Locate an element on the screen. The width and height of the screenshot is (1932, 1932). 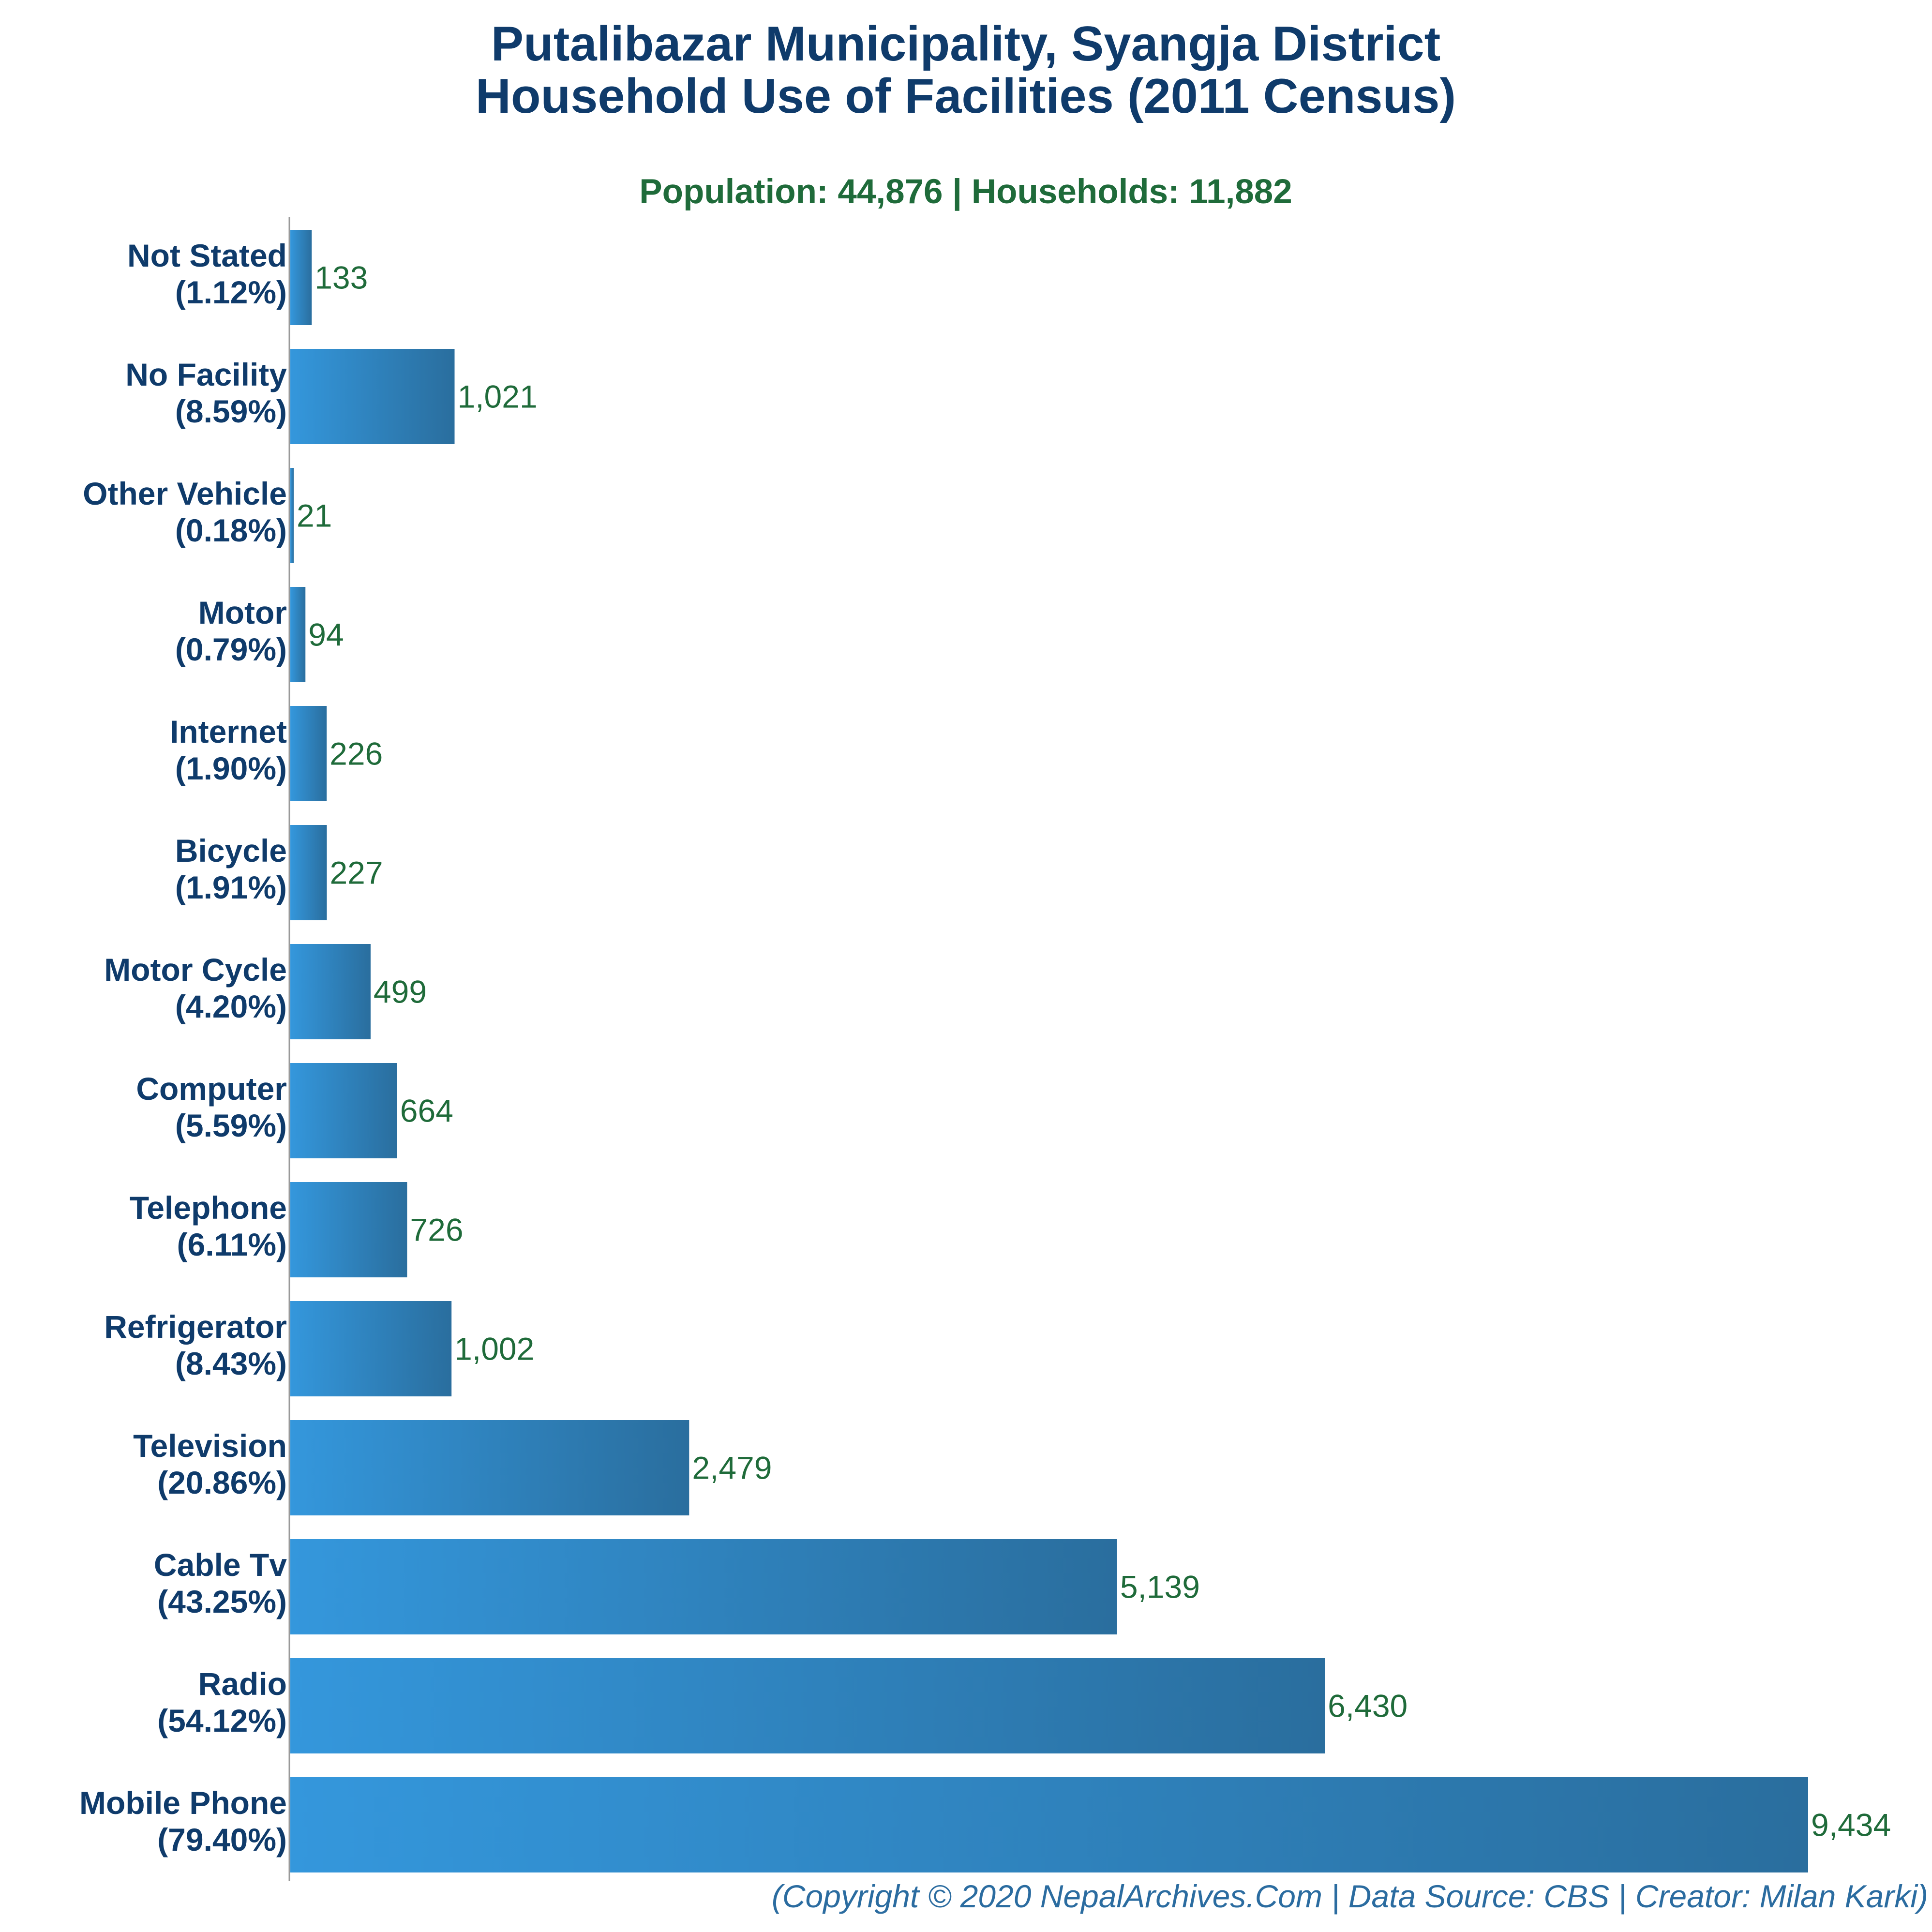
category-percentage-label: (6.11%) is located at coordinates (232, 1244).